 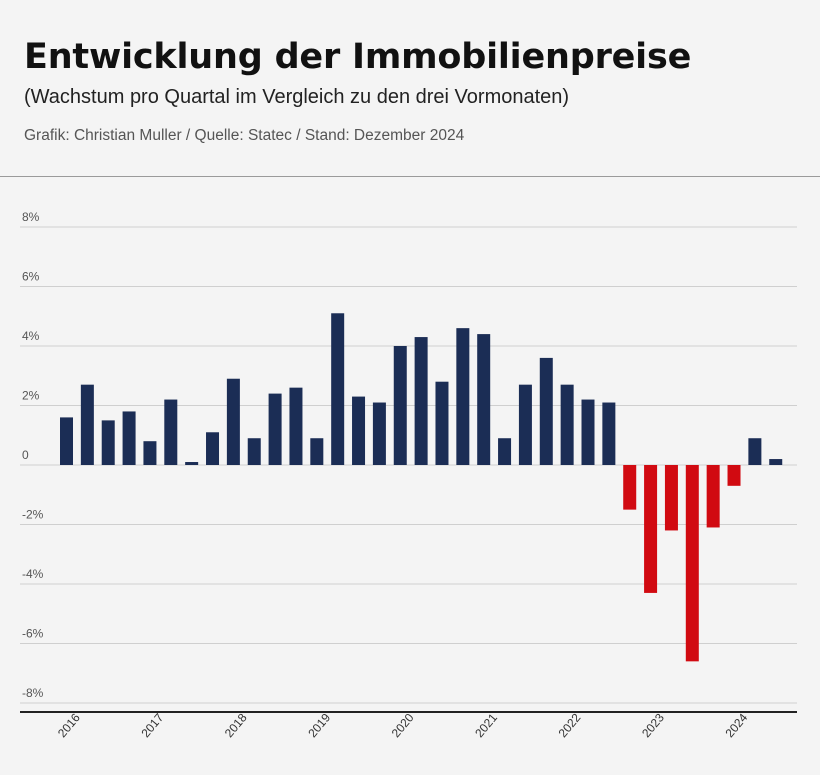 What do you see at coordinates (31, 217) in the screenshot?
I see `y-tick-label: 8%` at bounding box center [31, 217].